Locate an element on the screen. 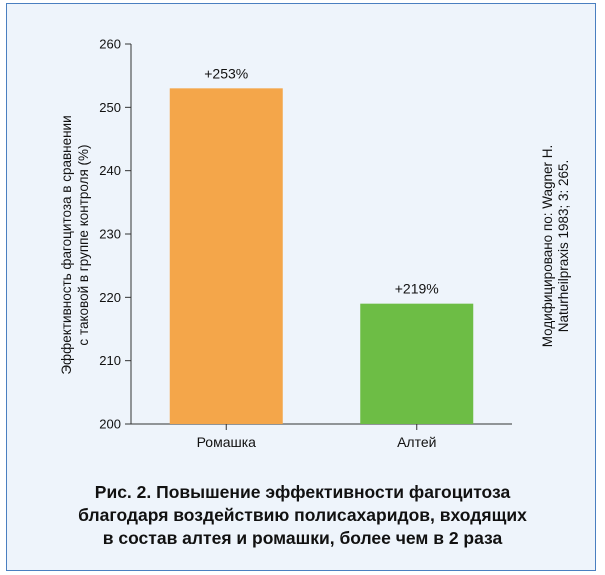  y-tick-label: 250 is located at coordinates (110, 107).